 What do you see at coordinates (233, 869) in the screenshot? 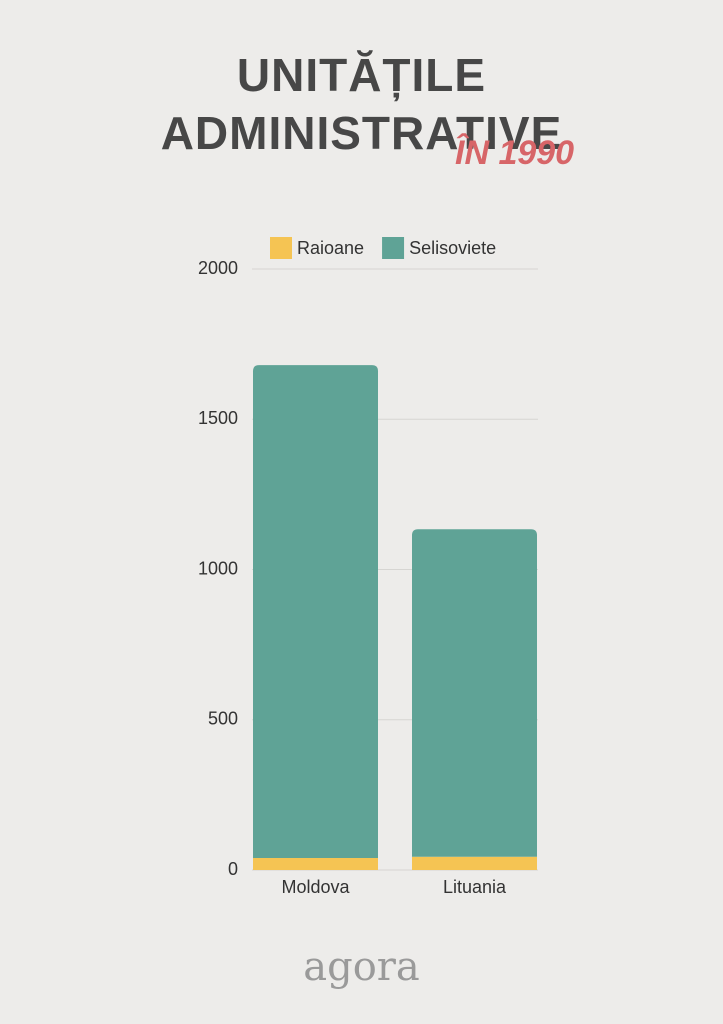
I see `y-tick-label: 0` at bounding box center [233, 869].